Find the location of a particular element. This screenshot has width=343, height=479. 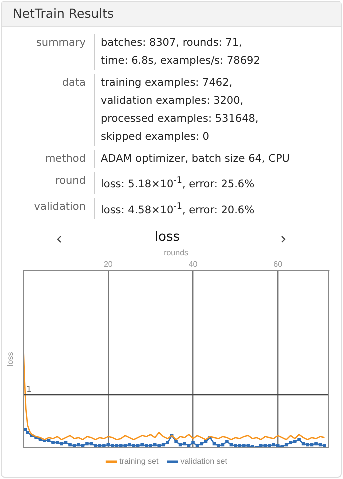

x-tick-label: 20 is located at coordinates (109, 265).